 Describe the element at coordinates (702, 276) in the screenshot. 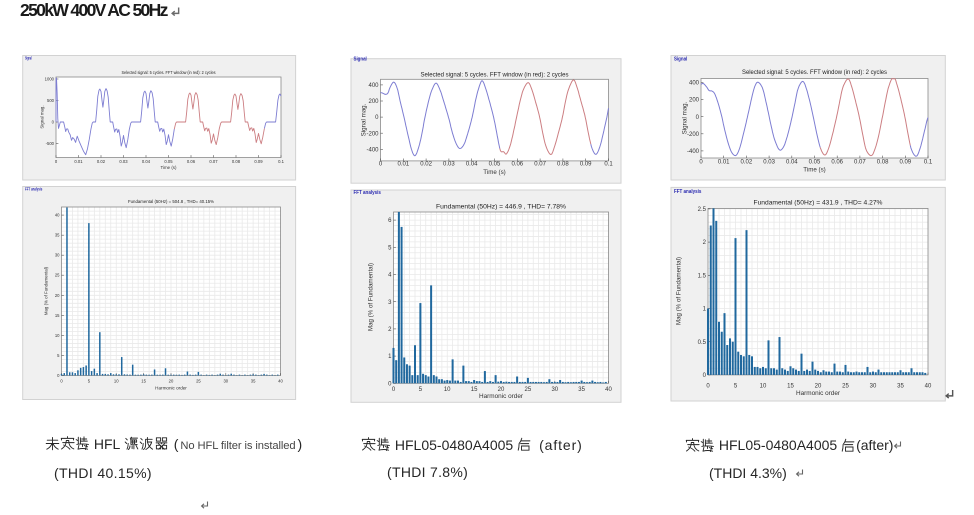

I see `svg-text: 1.5` at that location.